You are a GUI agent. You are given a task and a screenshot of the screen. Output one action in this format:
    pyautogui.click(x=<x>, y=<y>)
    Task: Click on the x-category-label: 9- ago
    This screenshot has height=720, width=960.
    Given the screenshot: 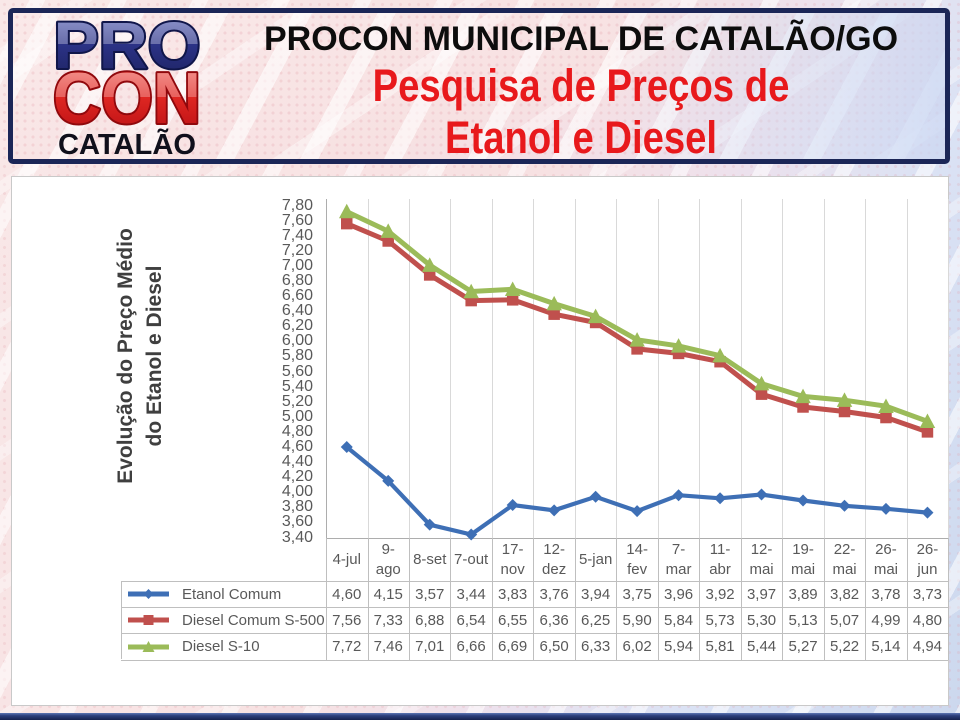 What is the action you would take?
    pyautogui.click(x=389, y=560)
    